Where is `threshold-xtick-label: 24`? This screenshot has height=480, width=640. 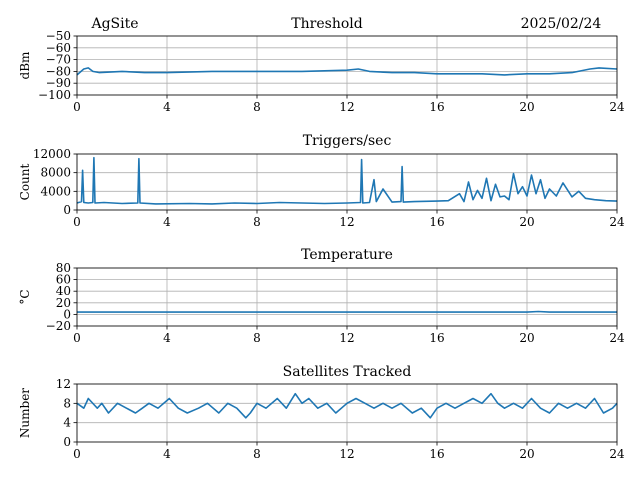
threshold-xtick-label: 24 is located at coordinates (617, 107).